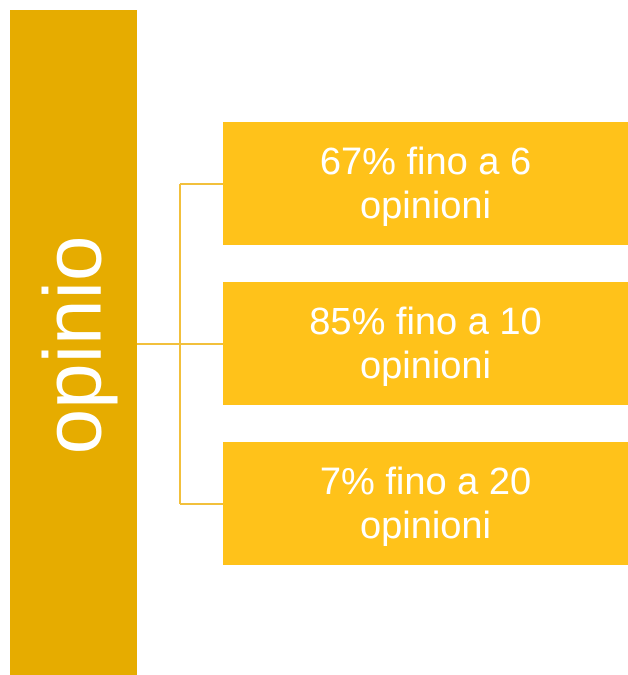  I want to click on item-label: 85% fino a 10 opinioni, so click(425, 343).